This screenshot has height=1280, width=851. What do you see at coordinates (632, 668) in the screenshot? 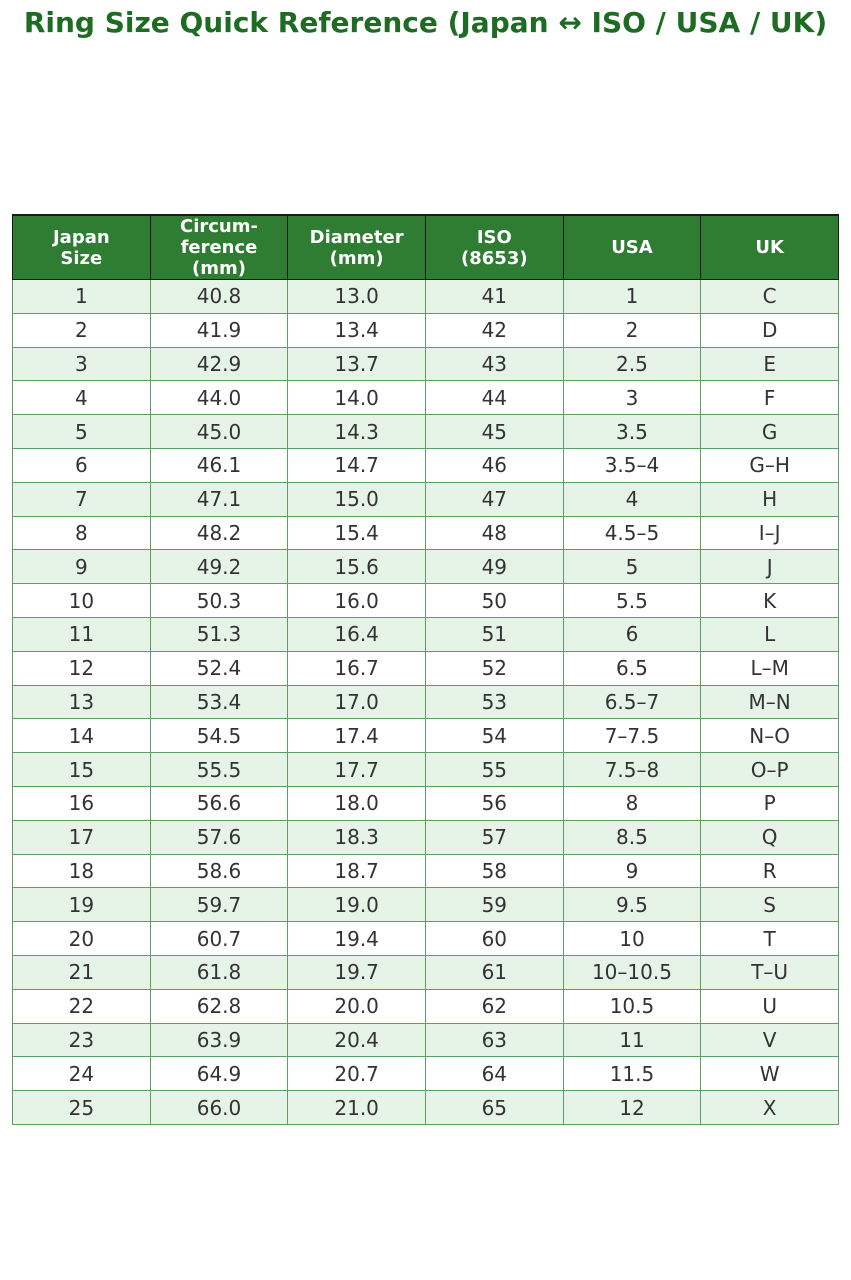
I see `table-cell: 6.5` at bounding box center [632, 668].